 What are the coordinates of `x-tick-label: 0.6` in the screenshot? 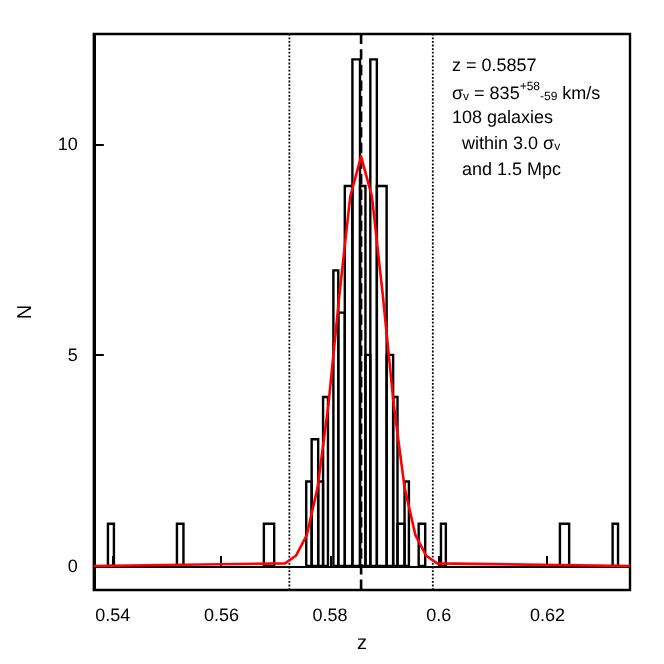 It's located at (439, 615).